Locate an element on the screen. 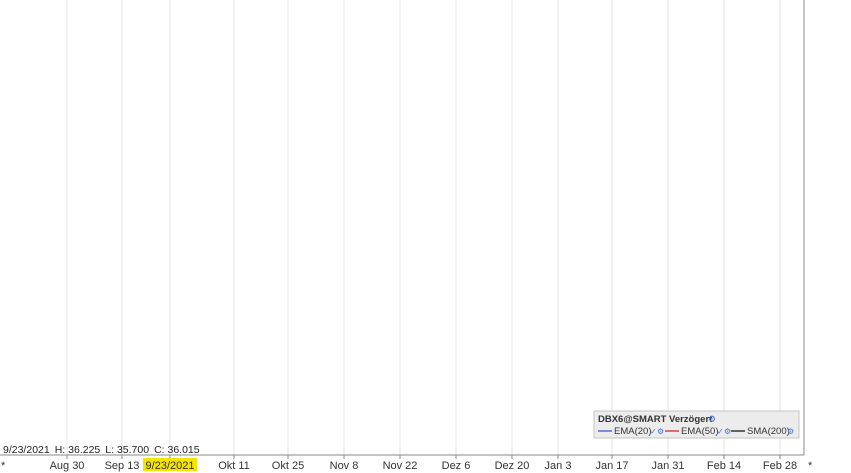  x-tick-label: Okt 25 is located at coordinates (288, 466).